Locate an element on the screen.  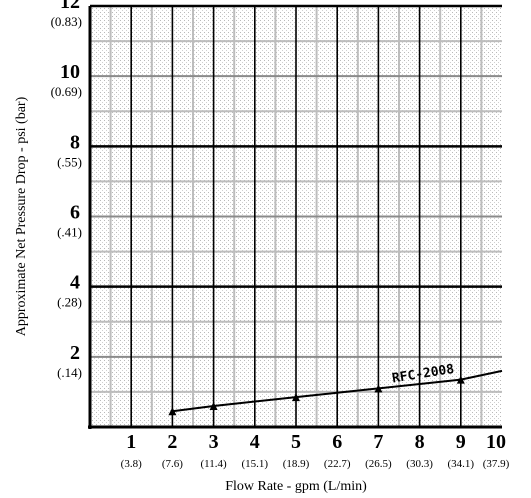
y-tick-label: 2 is located at coordinates (75, 353).